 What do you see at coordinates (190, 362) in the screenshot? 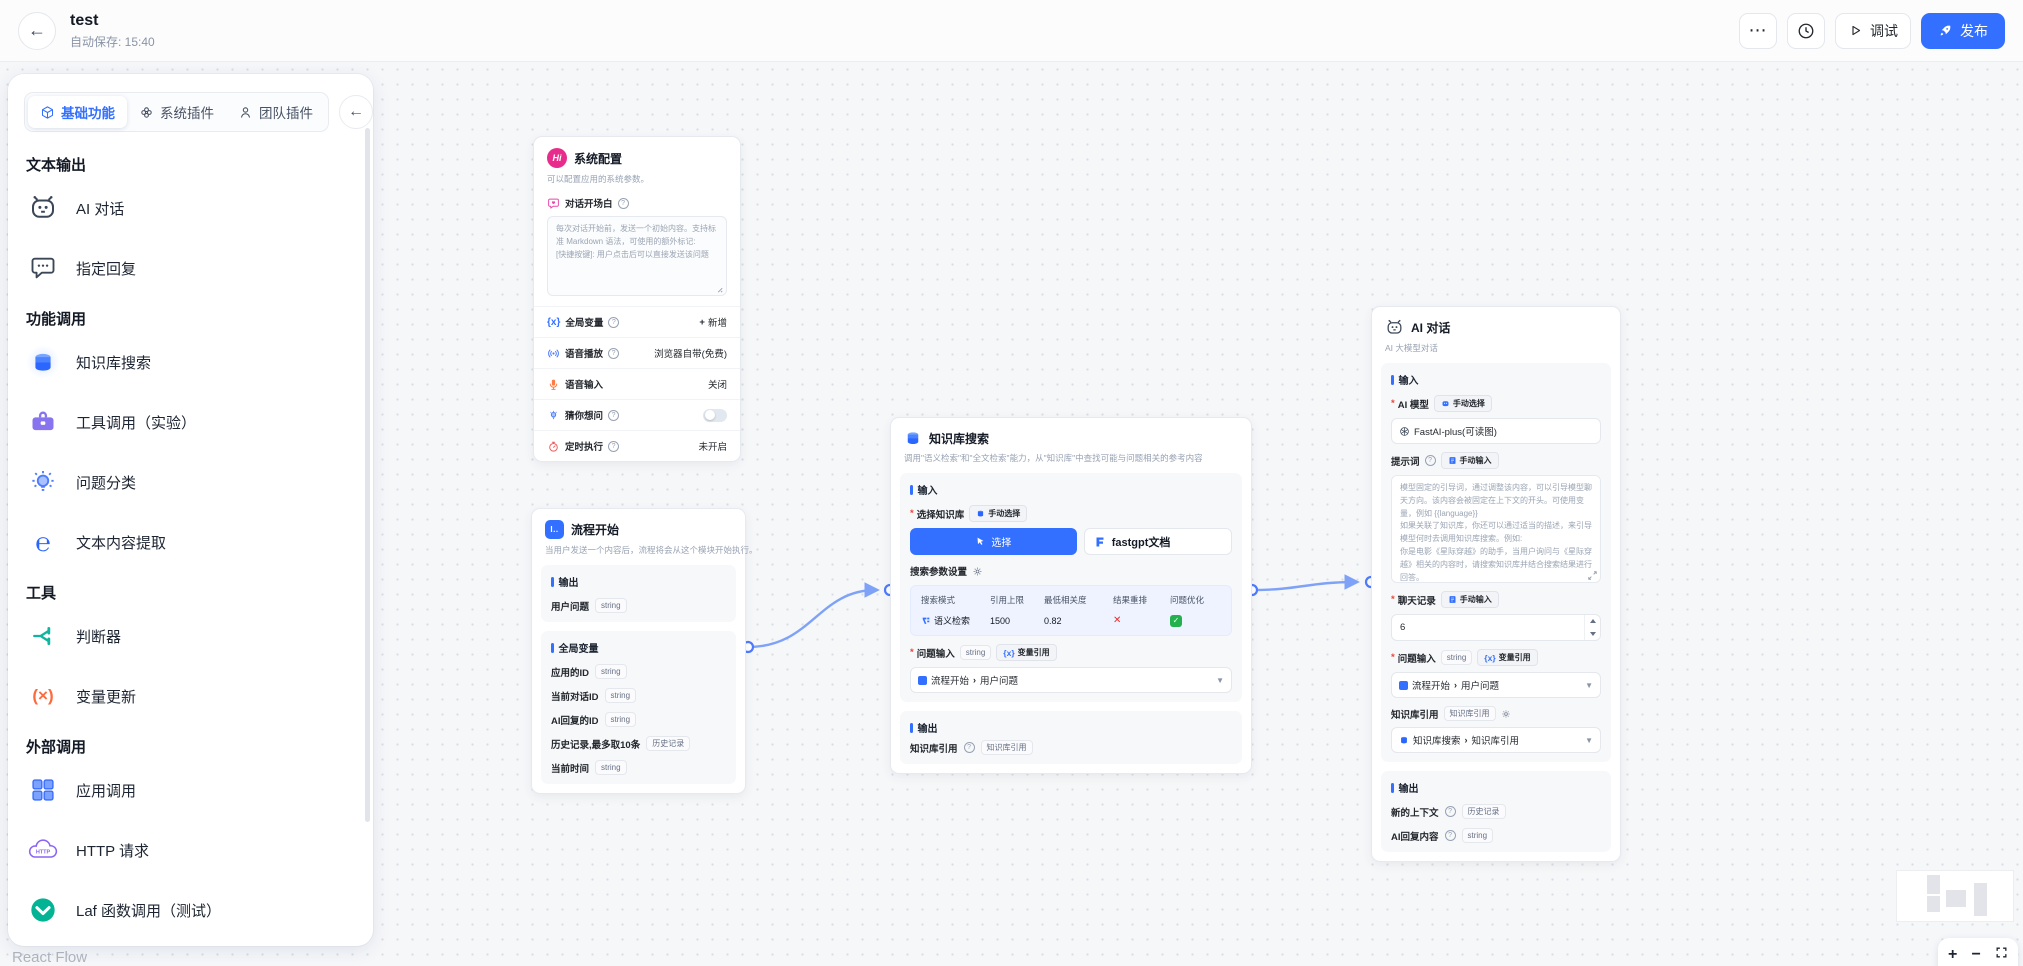
I see `module-item-dataset-search: 知识库搜索` at bounding box center [190, 362].